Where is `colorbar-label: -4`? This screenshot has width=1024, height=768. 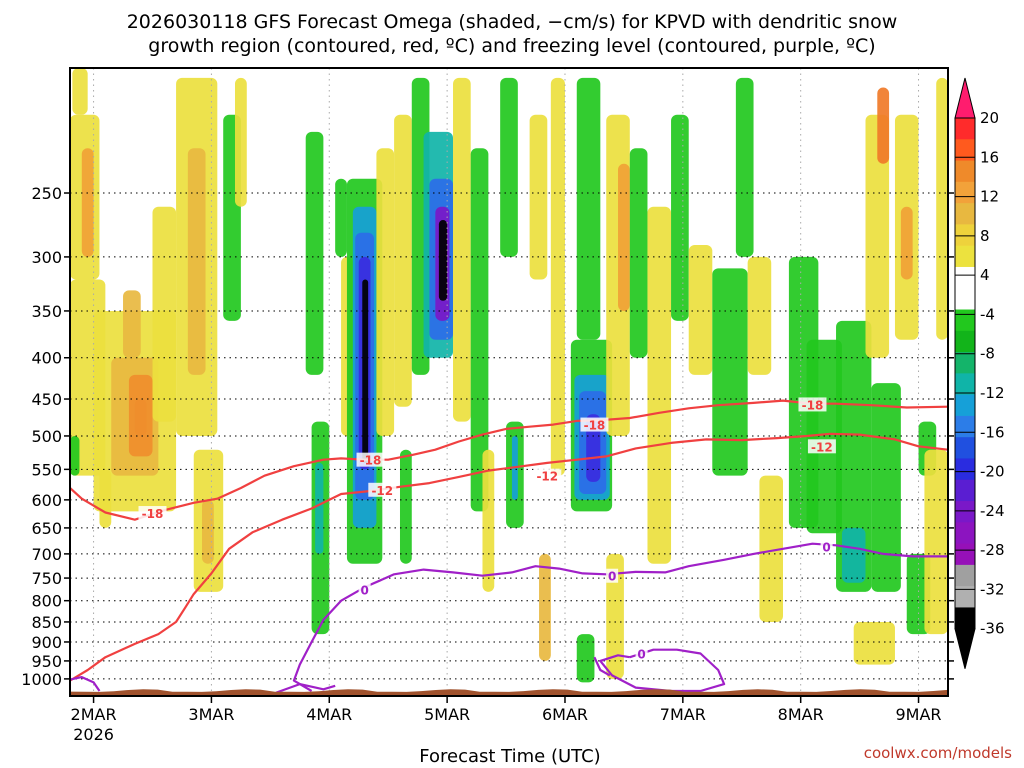
colorbar-label: -4 is located at coordinates (987, 314).